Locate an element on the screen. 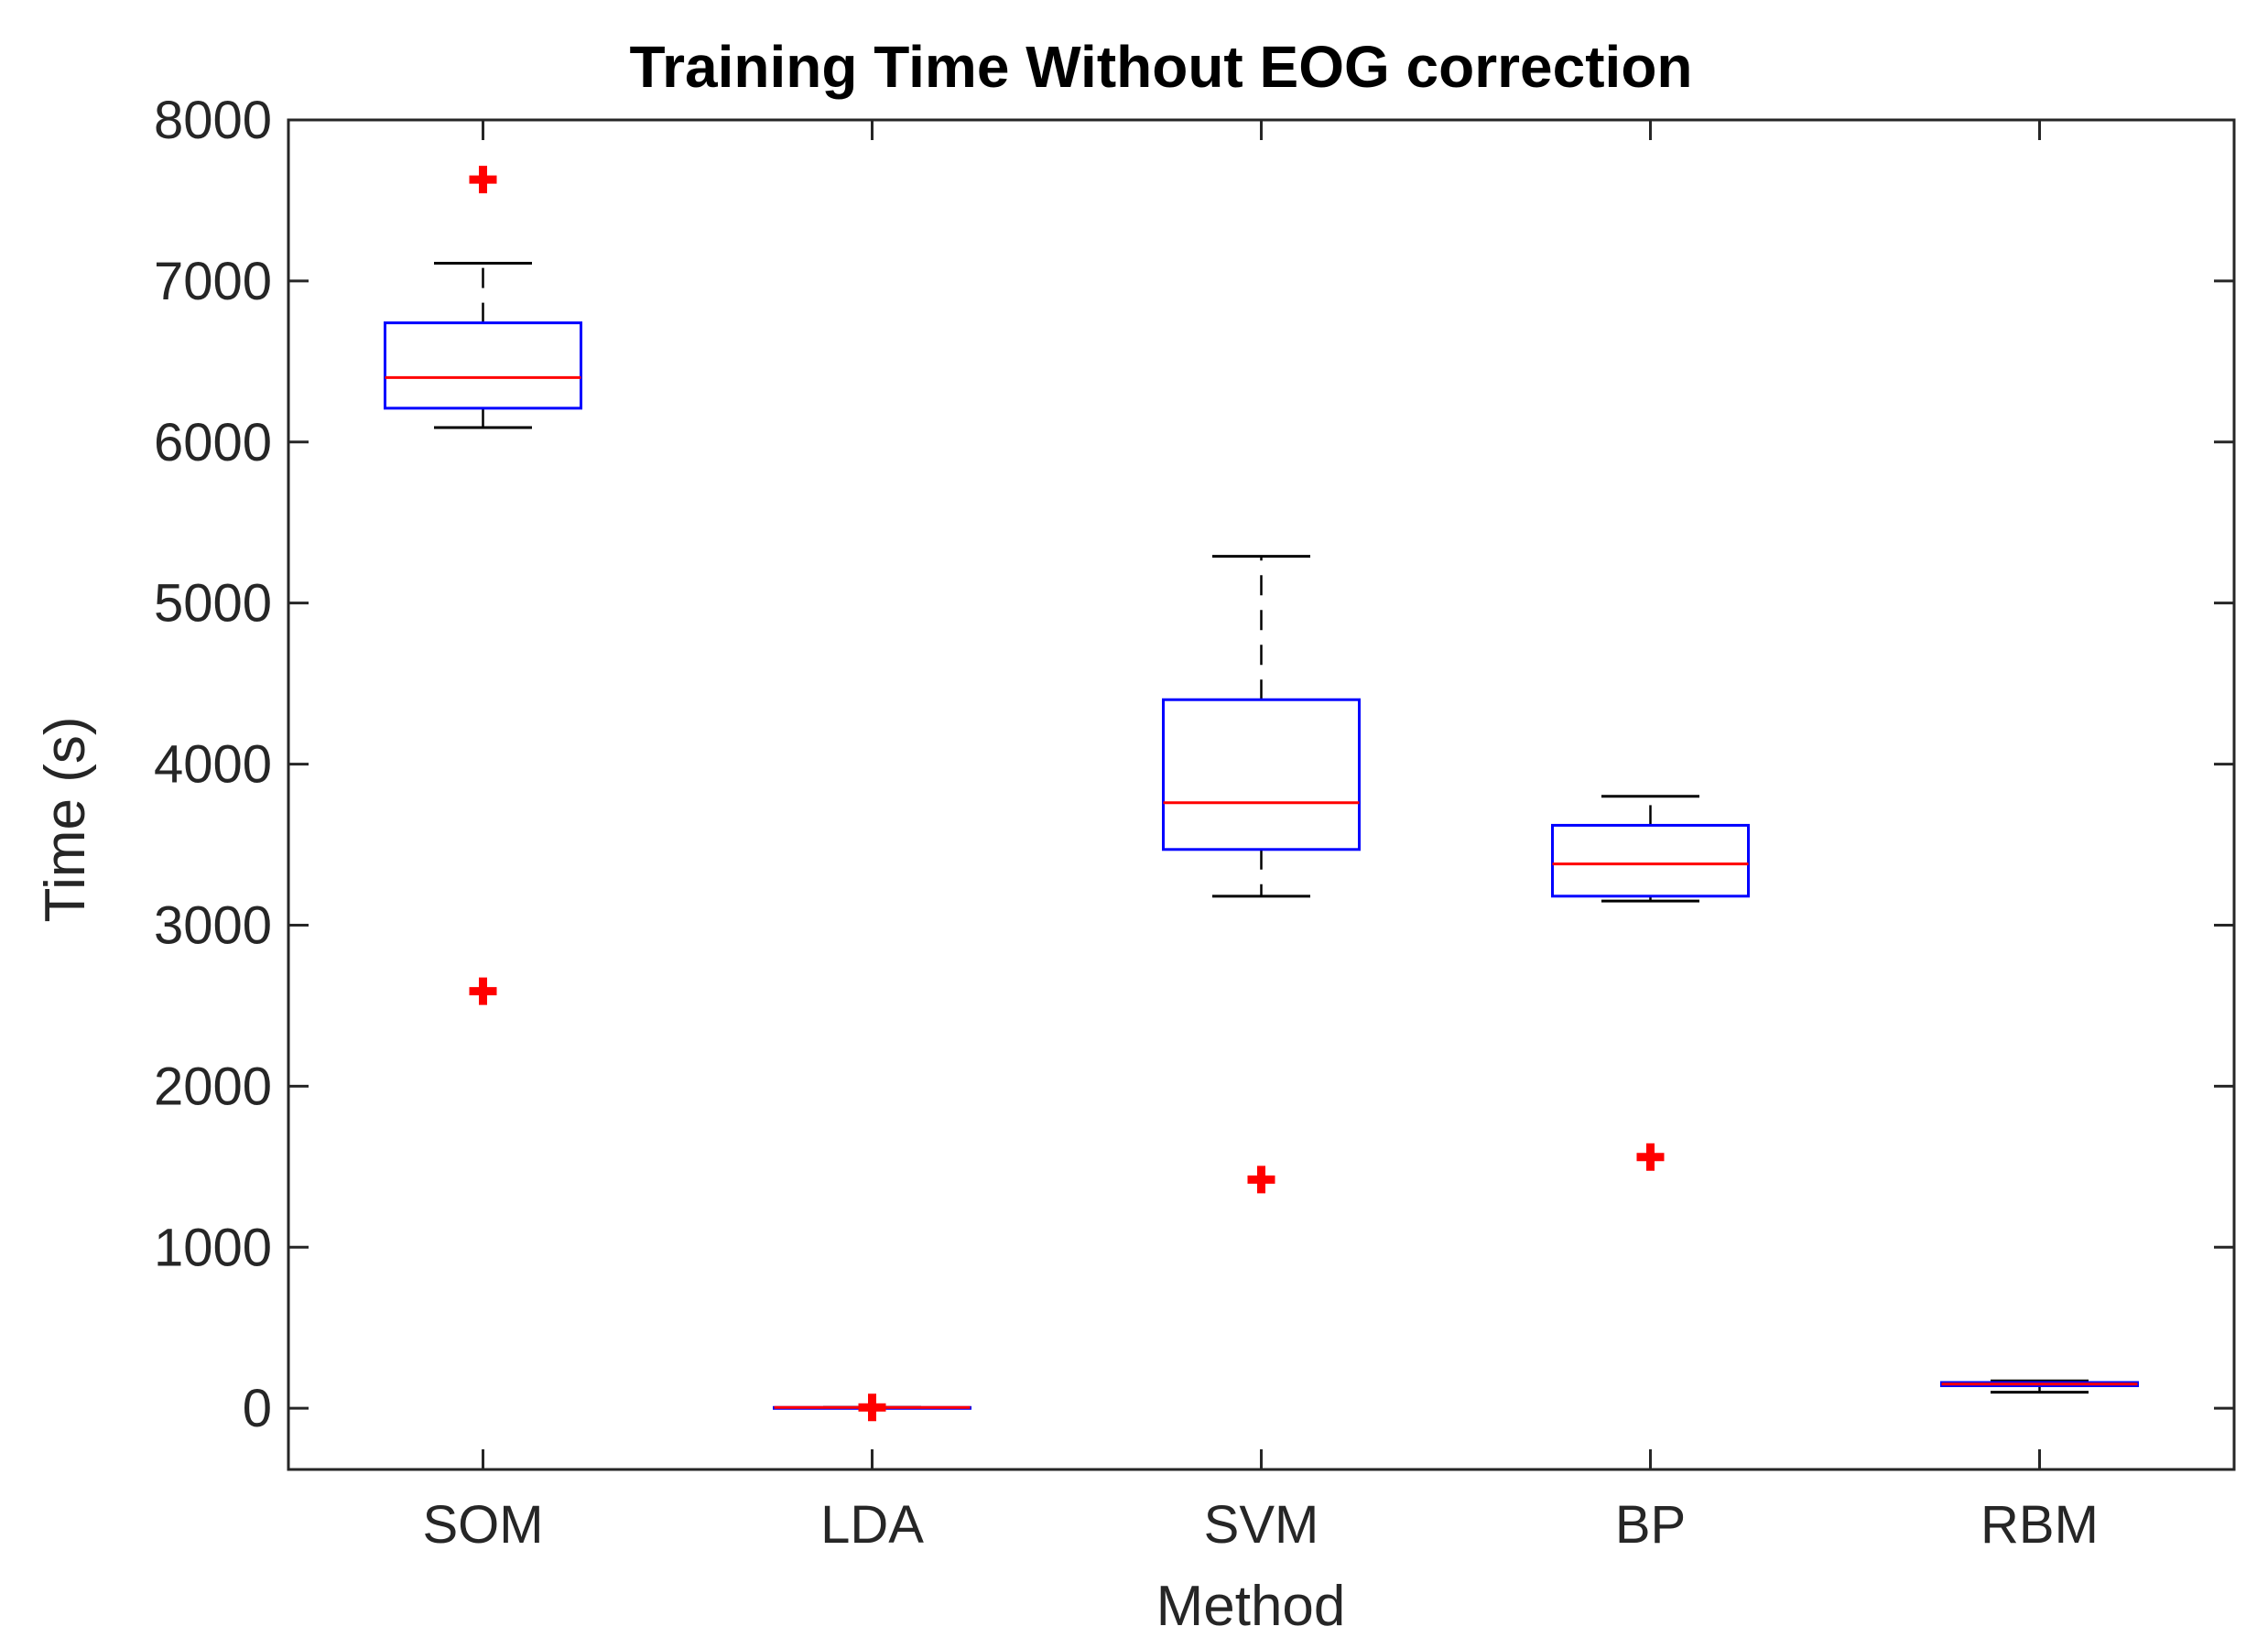 The height and width of the screenshot is (1648, 2268). y-tick-label: 2000 is located at coordinates (213, 1086).